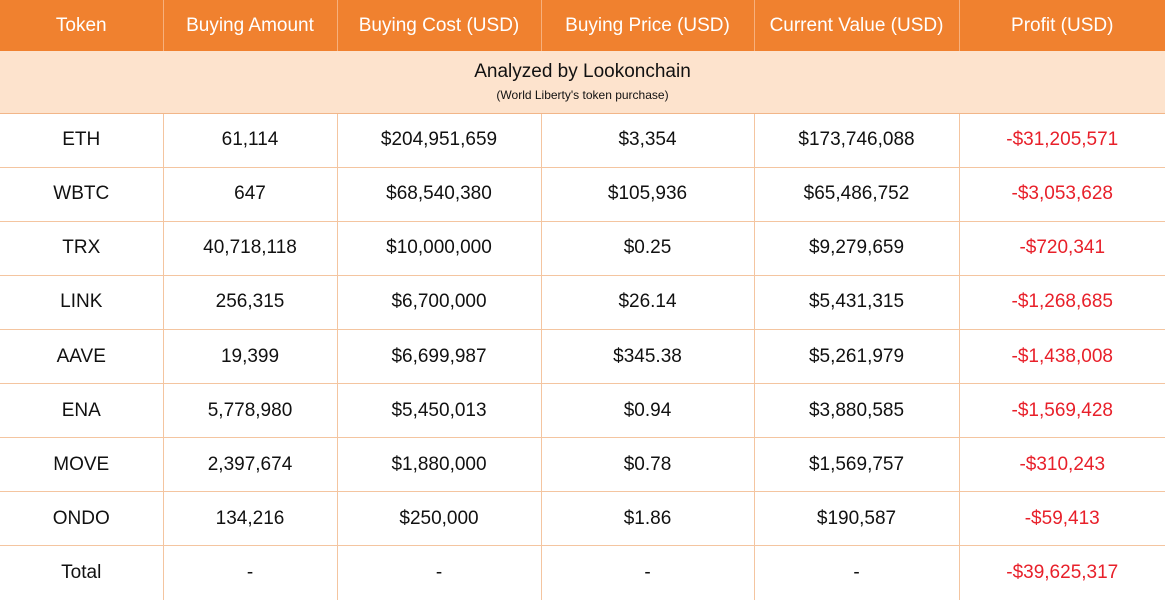 This screenshot has width=1165, height=600. Describe the element at coordinates (439, 194) in the screenshot. I see `cell-buying-cost: $68,540,380` at that location.